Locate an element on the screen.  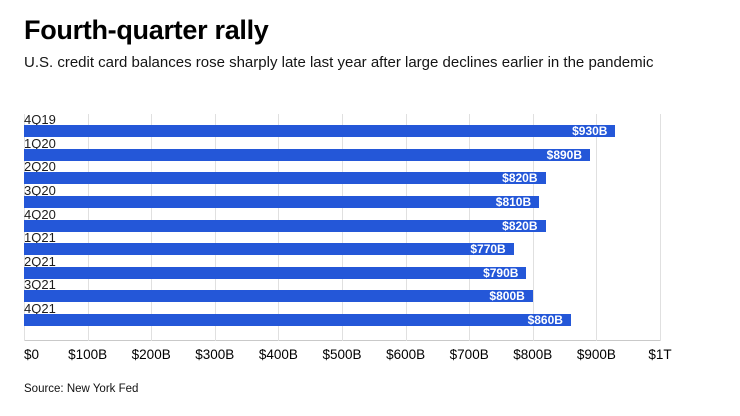
source-note: Source: New York Fed is located at coordinates (81, 389).